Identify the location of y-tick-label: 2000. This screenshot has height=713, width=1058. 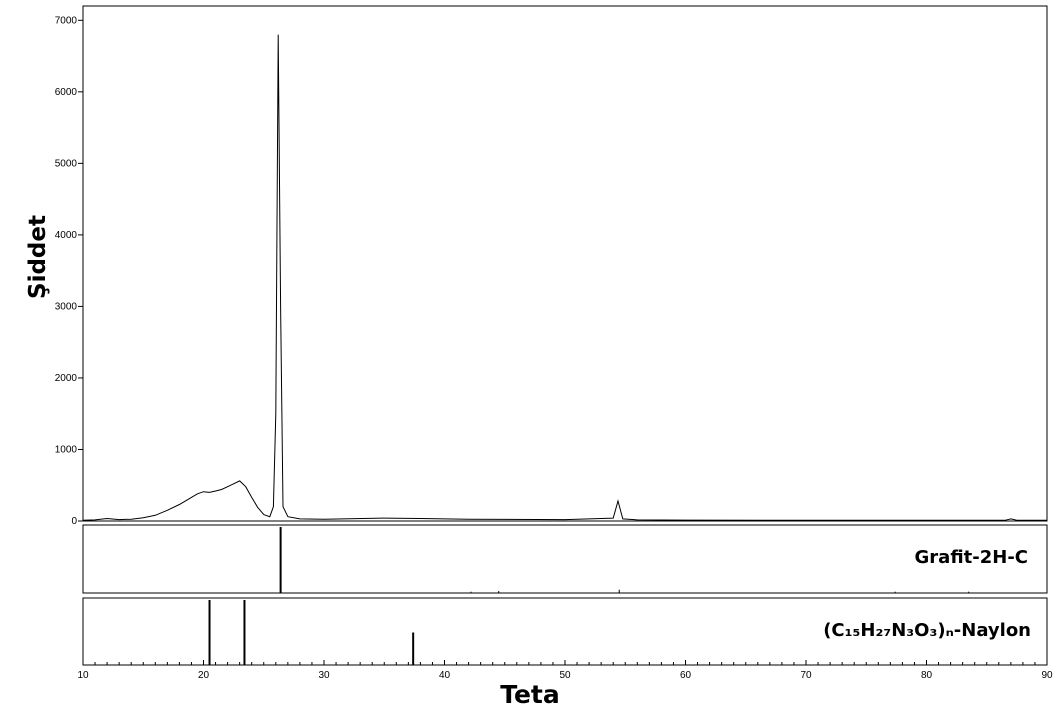
(66, 378).